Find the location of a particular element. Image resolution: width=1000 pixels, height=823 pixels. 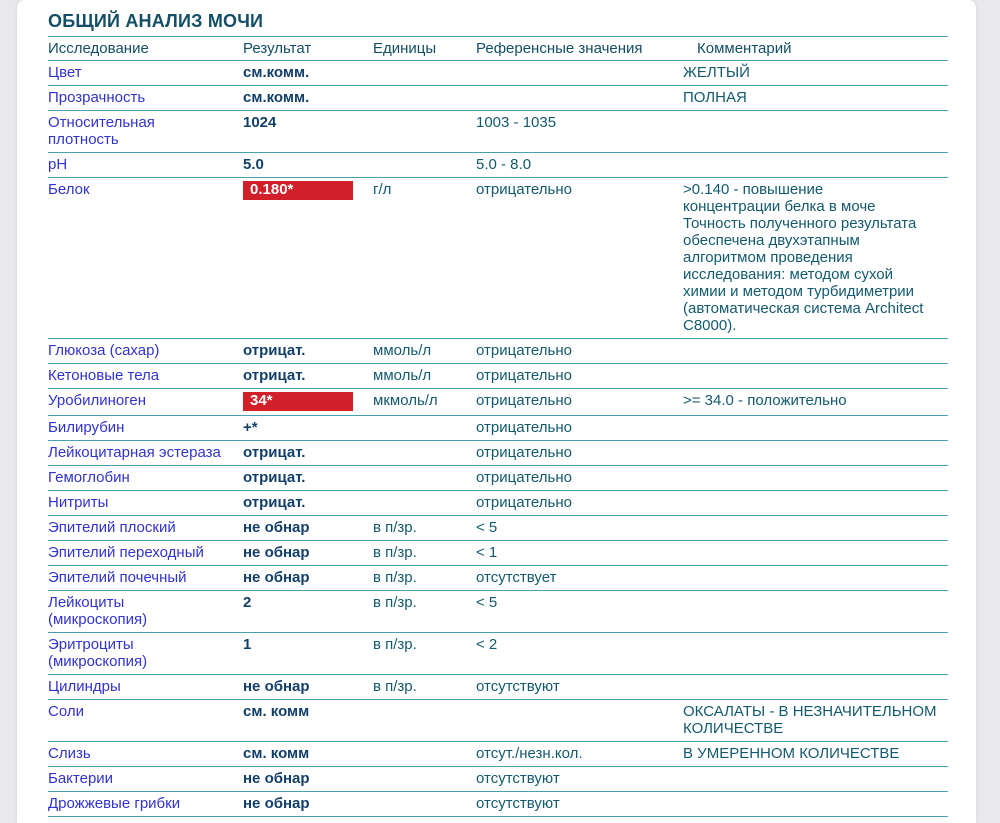

table-row: Дрожжевые грибки не обнар отсутствуют is located at coordinates (498, 803).